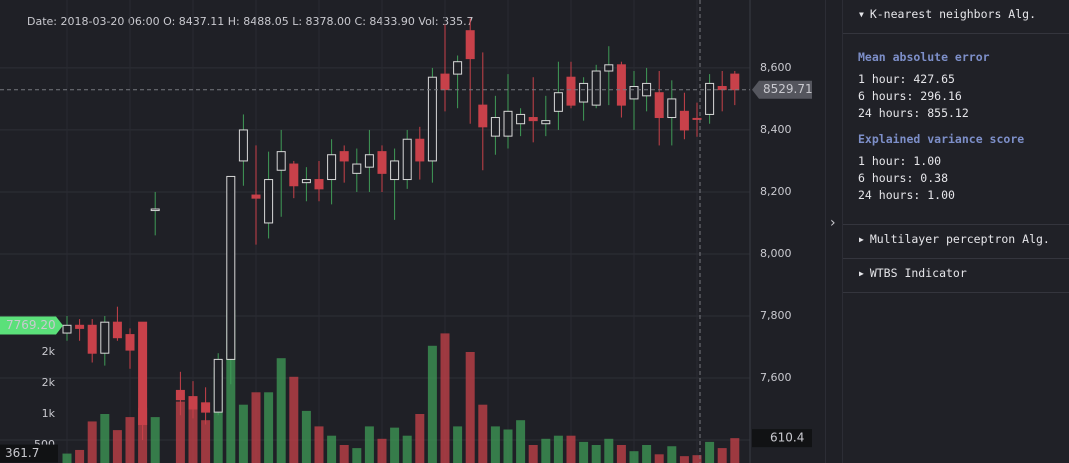 Image resolution: width=1069 pixels, height=463 pixels. I want to click on right-volume-tag: 610.4, so click(787, 438).